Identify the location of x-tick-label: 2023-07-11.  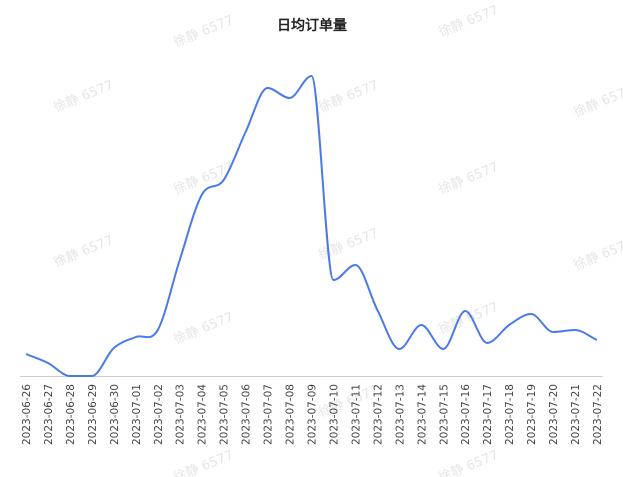
(356, 414).